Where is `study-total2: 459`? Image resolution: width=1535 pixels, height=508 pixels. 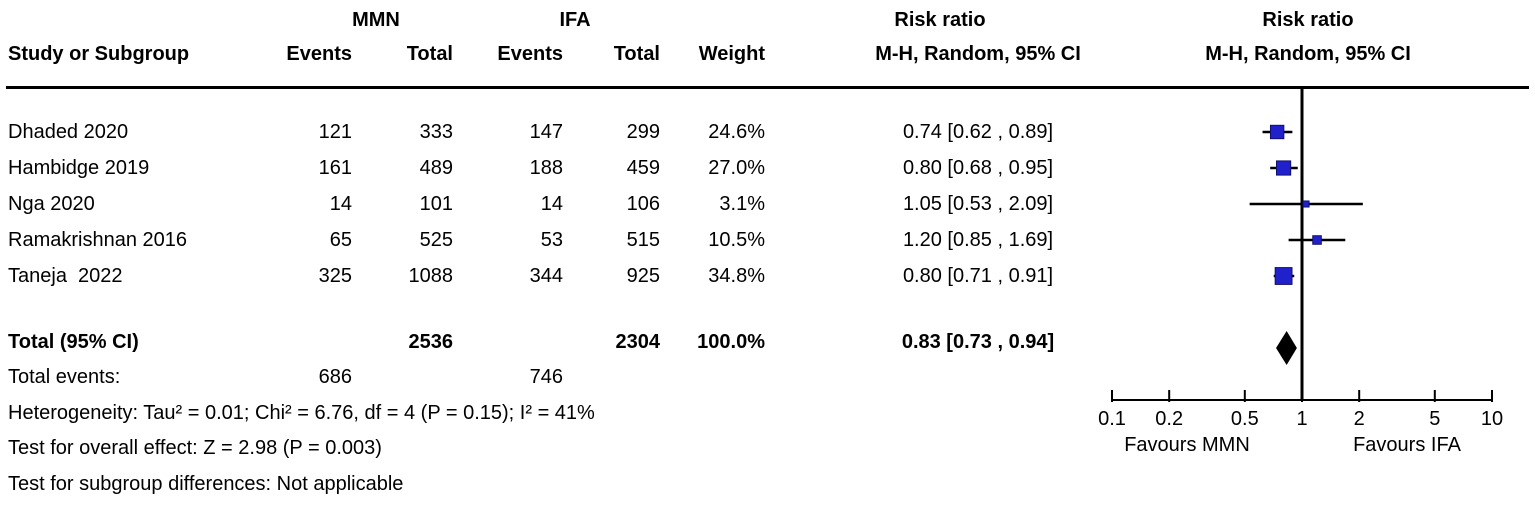
study-total2: 459 is located at coordinates (643, 168).